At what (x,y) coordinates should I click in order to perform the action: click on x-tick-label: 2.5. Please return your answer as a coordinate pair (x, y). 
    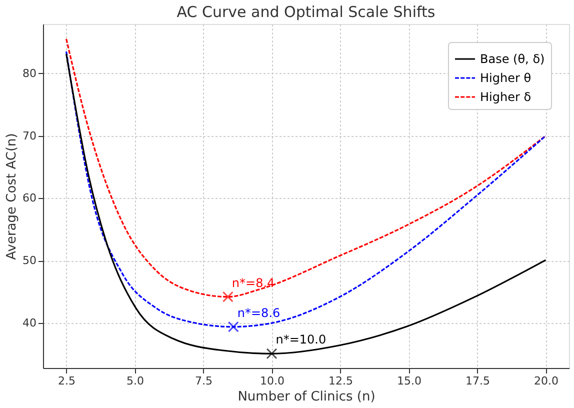
    Looking at the image, I should click on (67, 381).